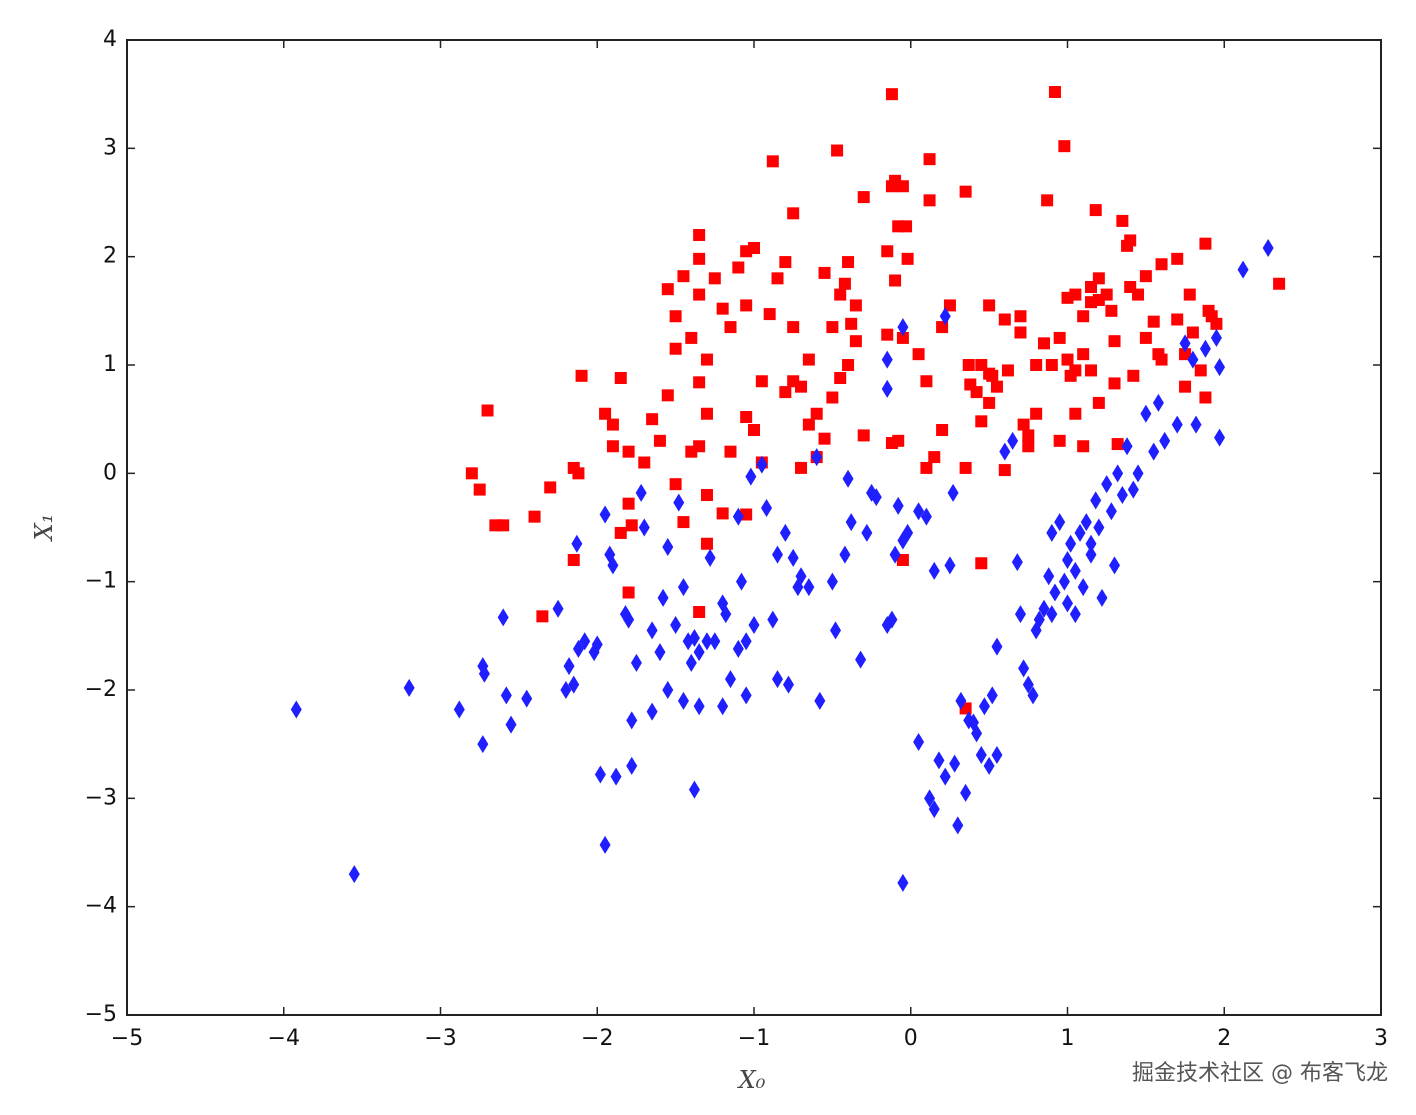  I want to click on x-tick-label: 3, so click(1381, 1038).